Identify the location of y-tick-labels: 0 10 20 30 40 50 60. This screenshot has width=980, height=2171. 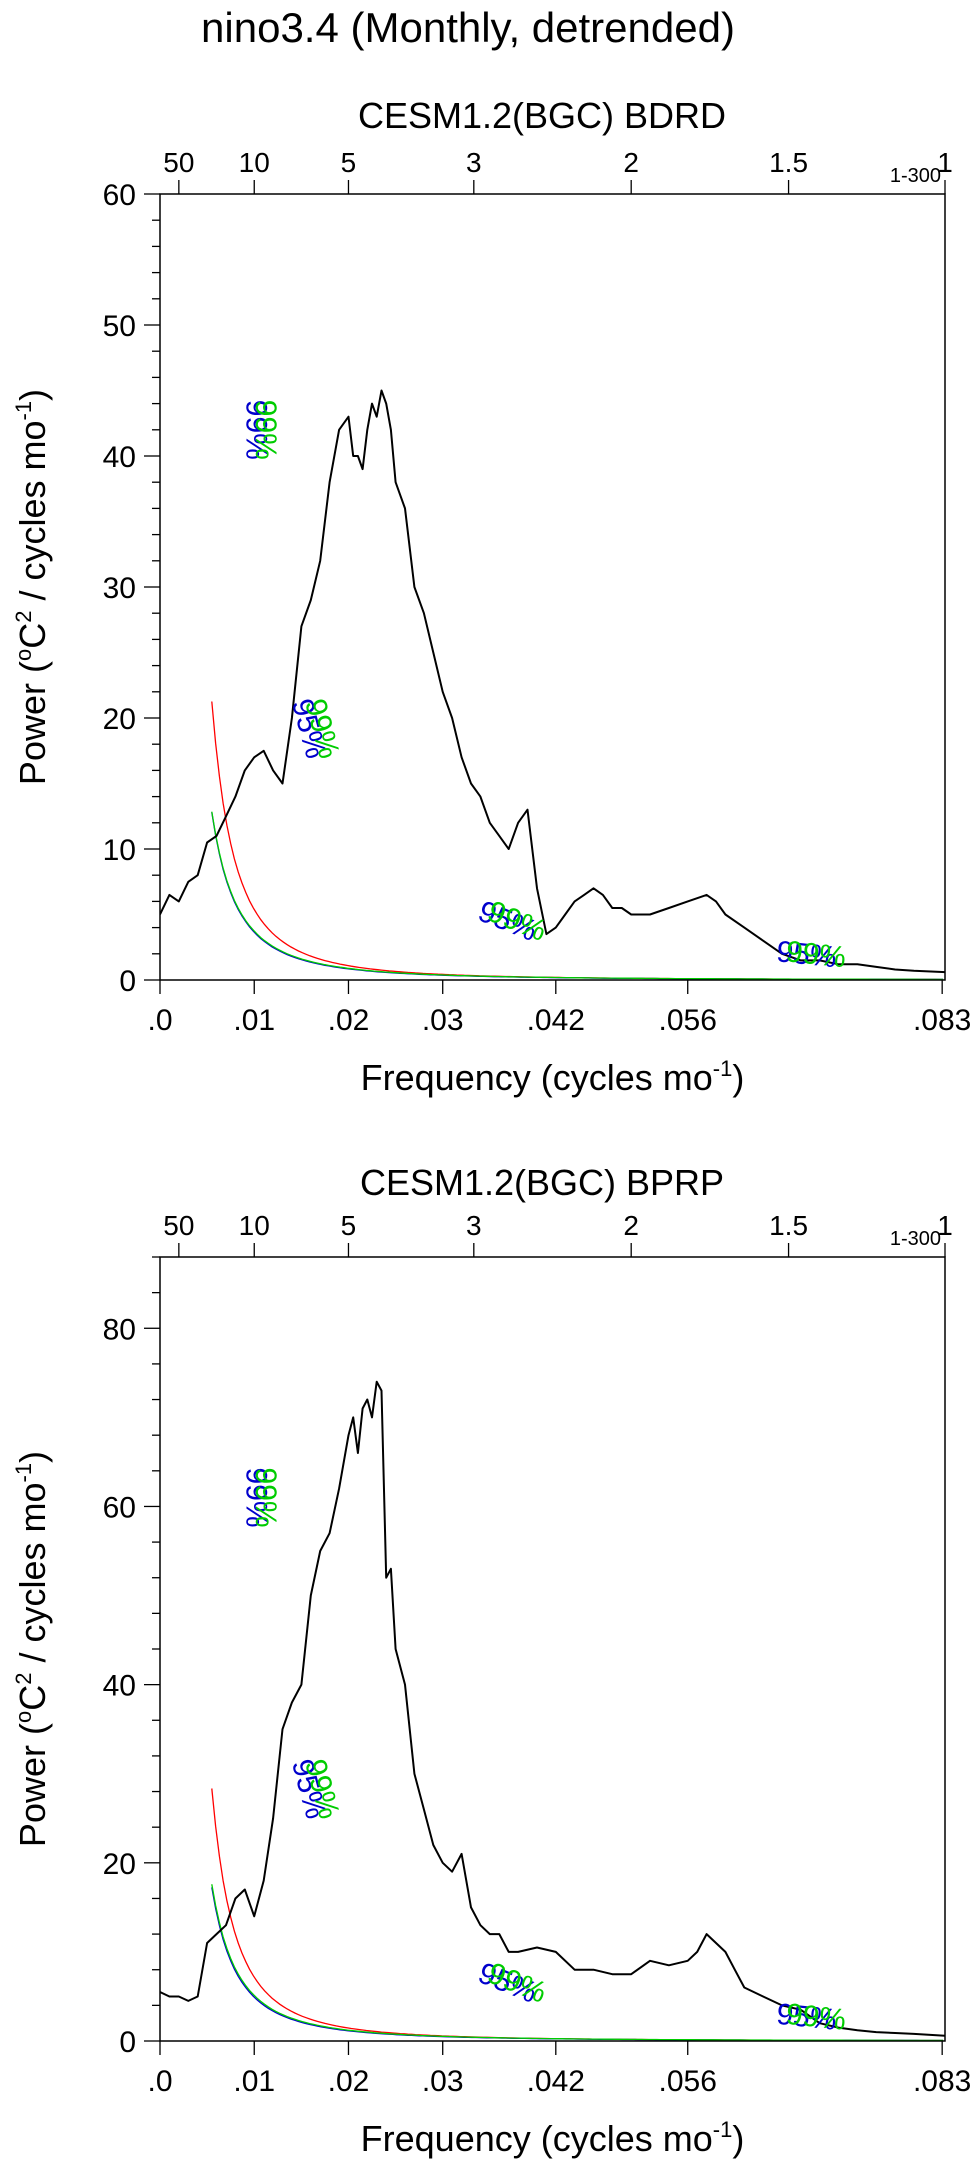
(119, 588).